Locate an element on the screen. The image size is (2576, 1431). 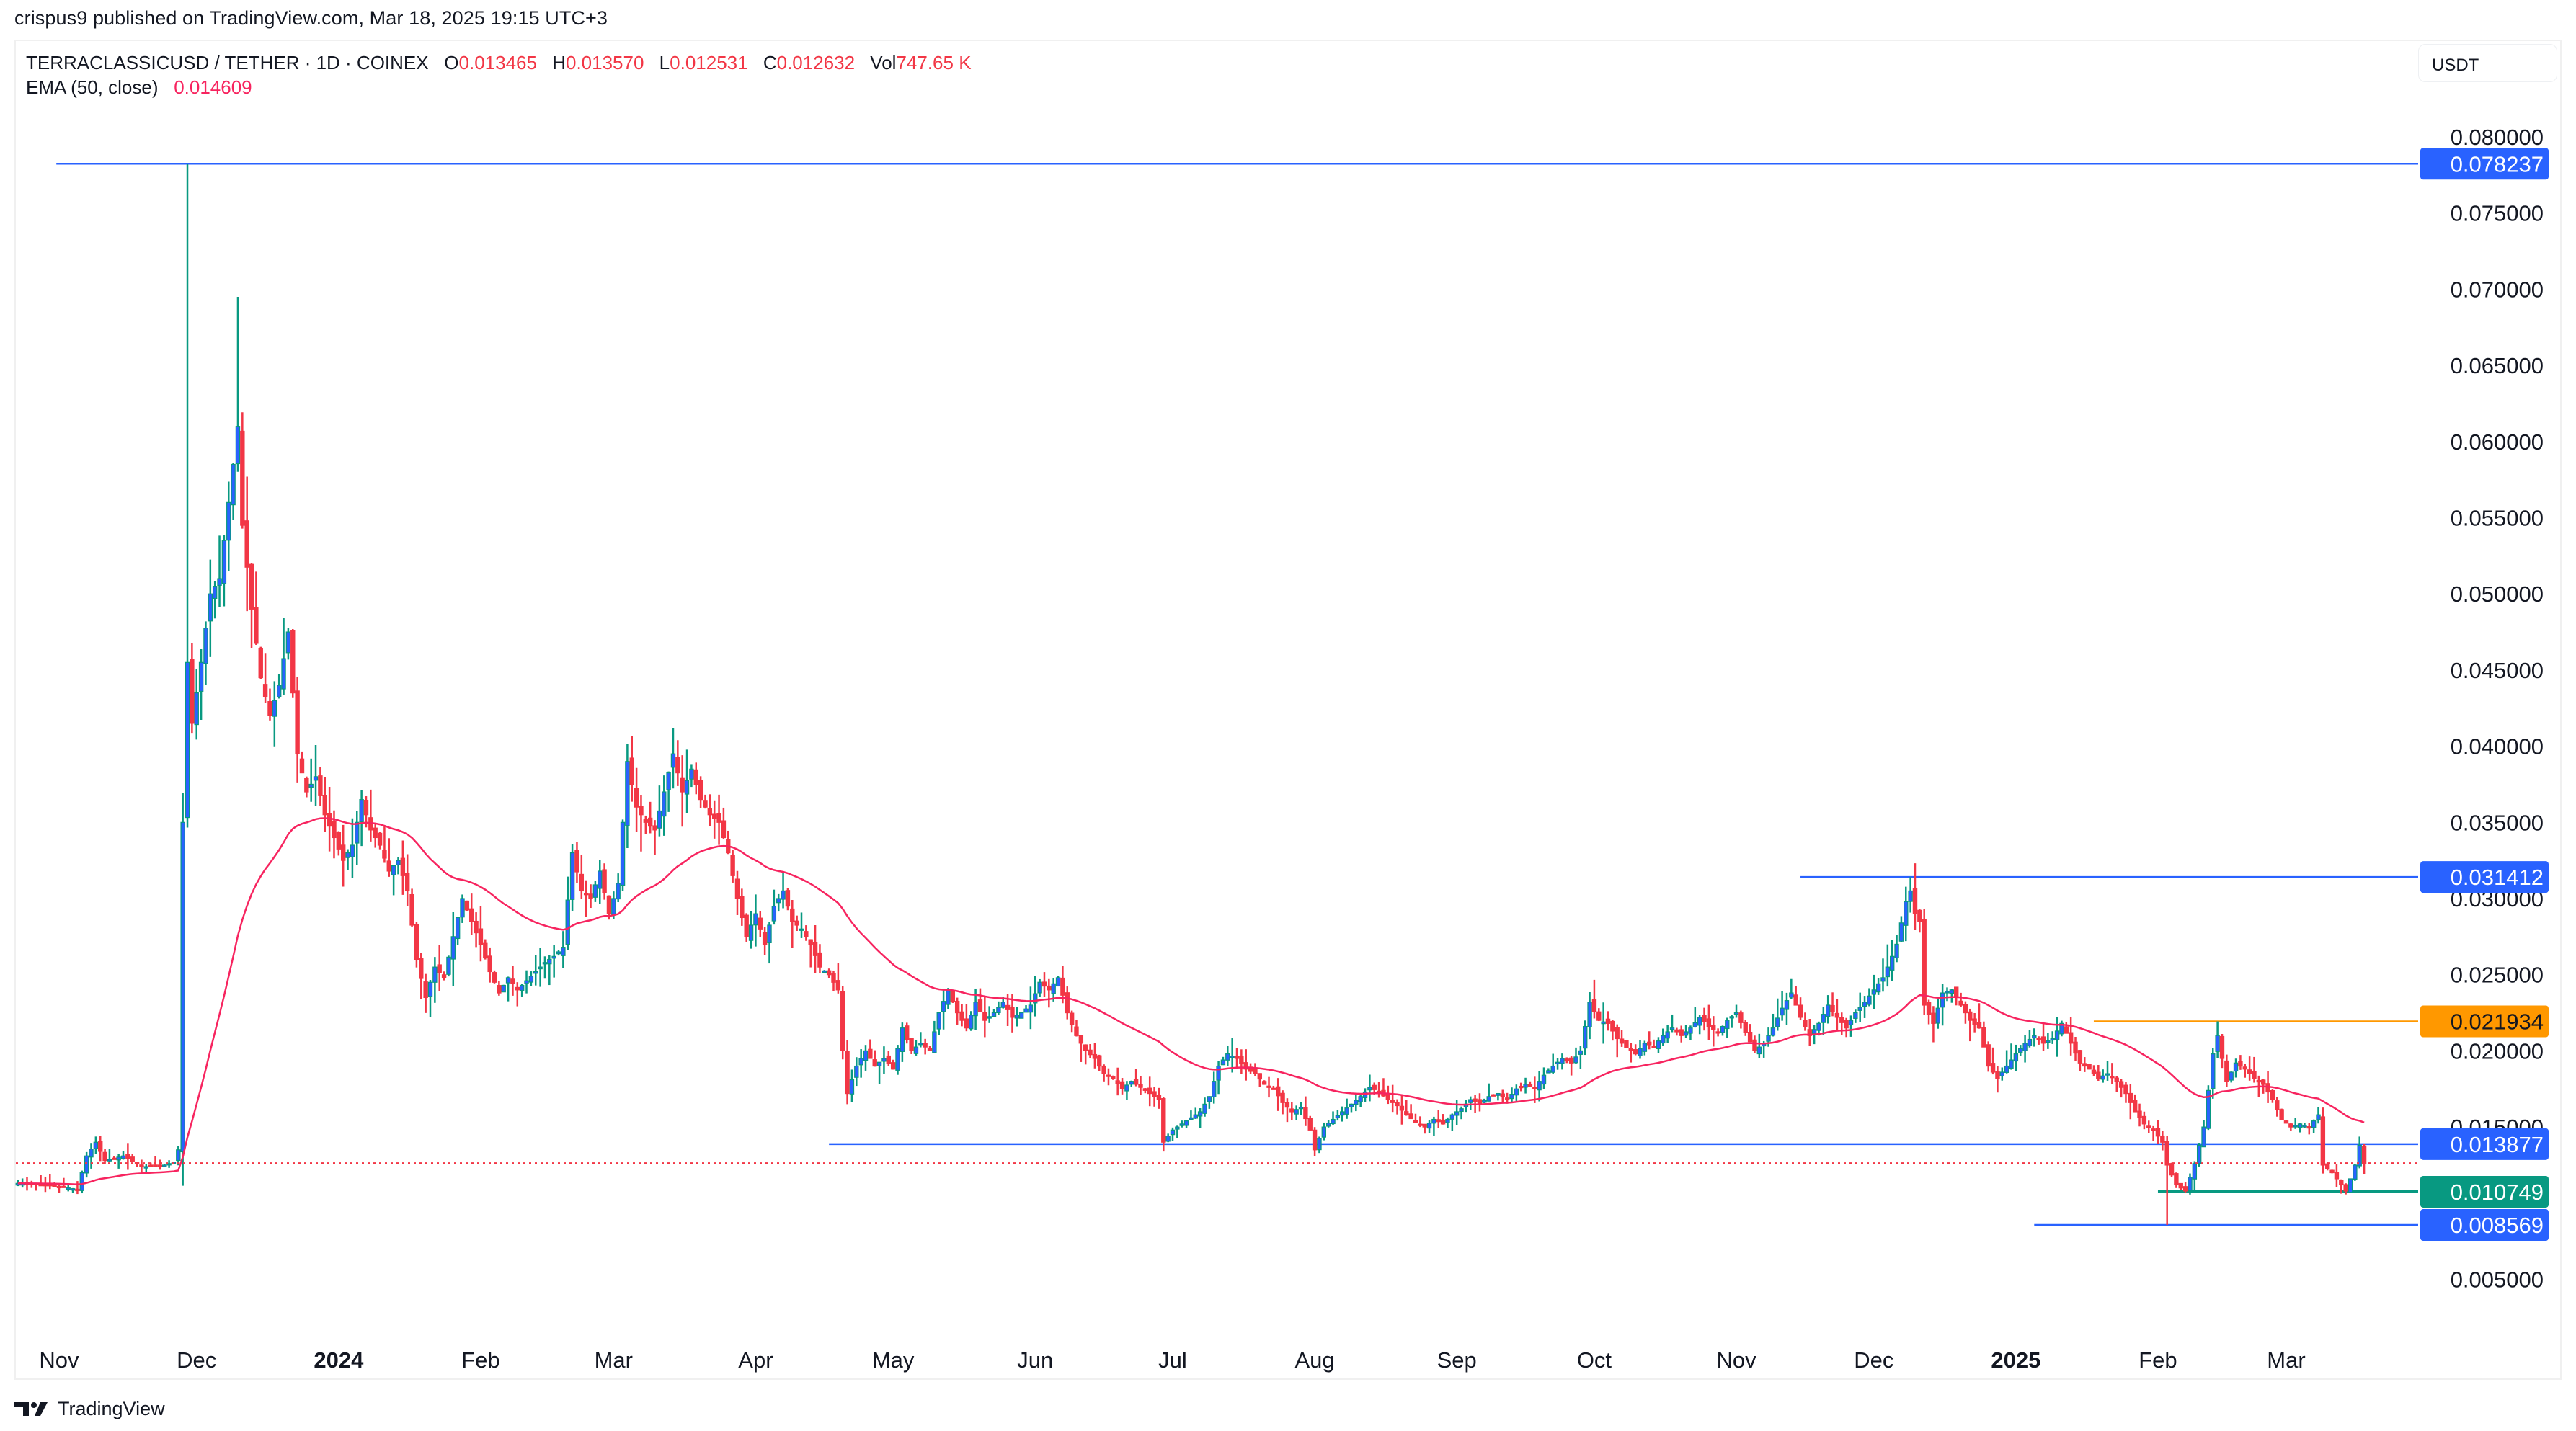
price-tag is located at coordinates (2484, 1191).